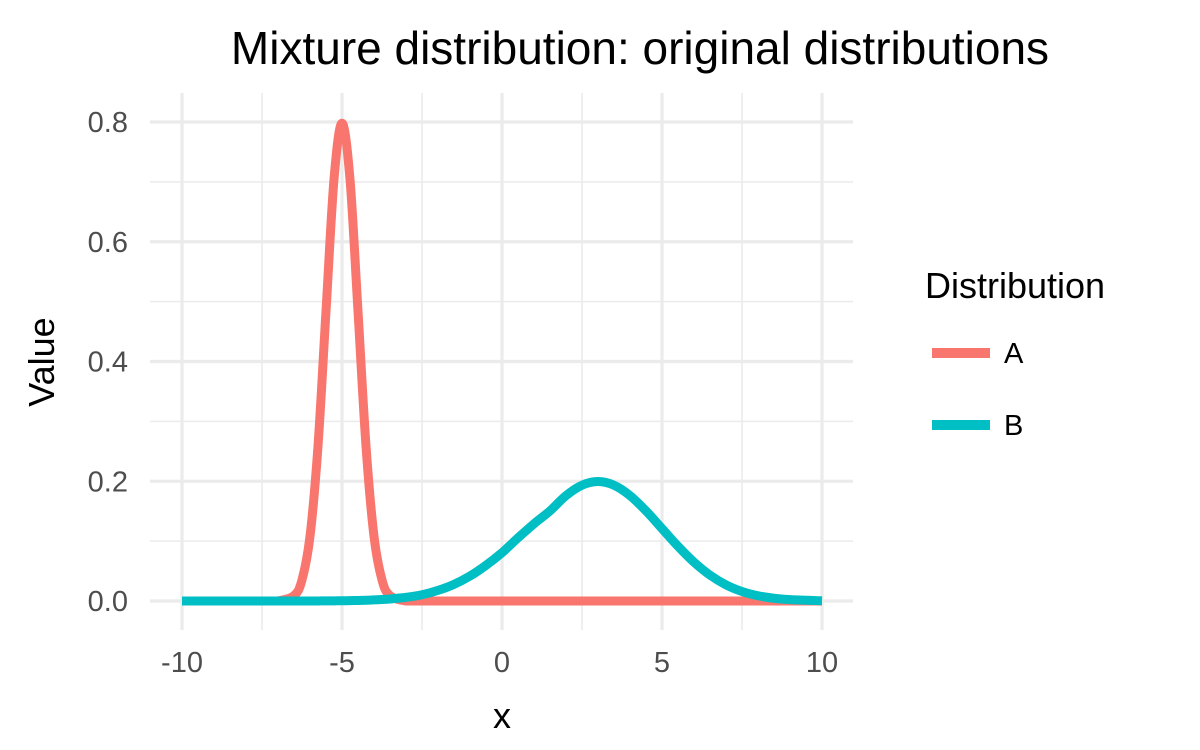  I want to click on legend: Distribution AB, so click(1015, 353).